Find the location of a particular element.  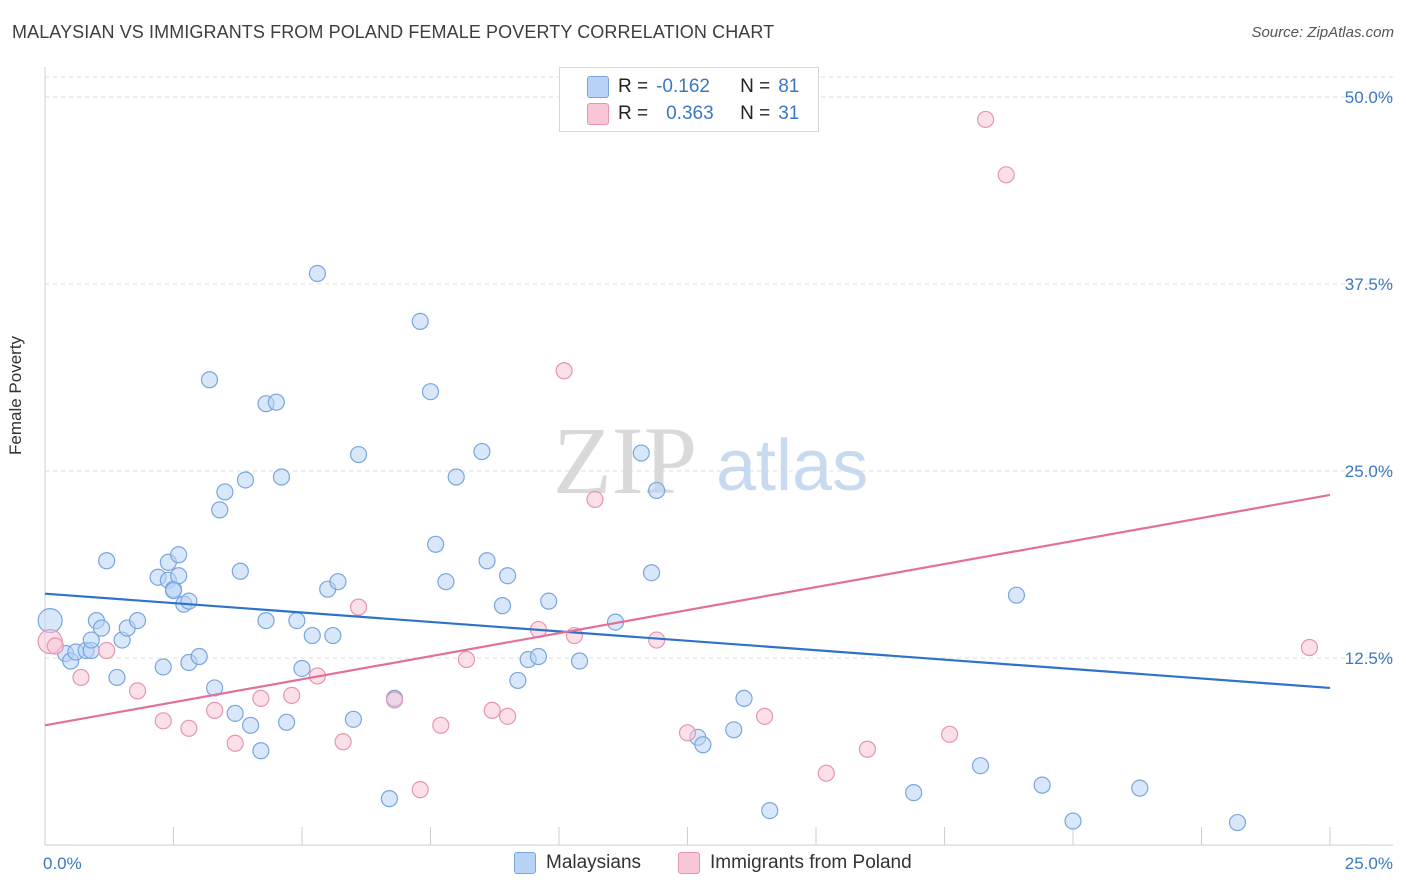

watermark-zip: ZIP is located at coordinates (625, 460).